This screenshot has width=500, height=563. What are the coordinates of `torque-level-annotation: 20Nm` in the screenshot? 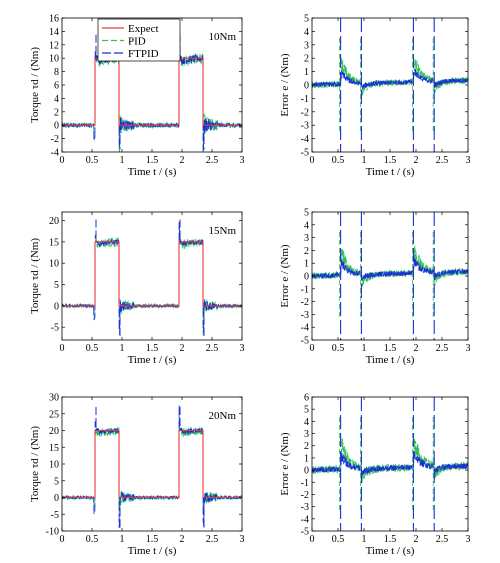 It's located at (223, 416).